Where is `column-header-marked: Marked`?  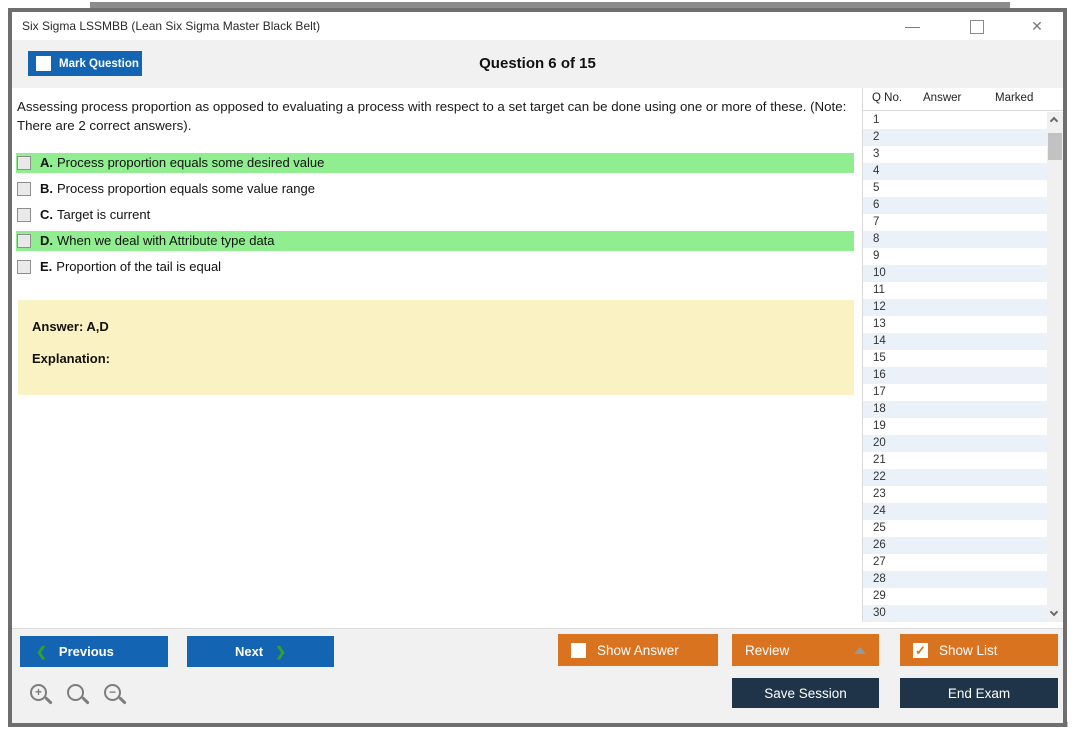
column-header-marked: Marked is located at coordinates (1014, 98).